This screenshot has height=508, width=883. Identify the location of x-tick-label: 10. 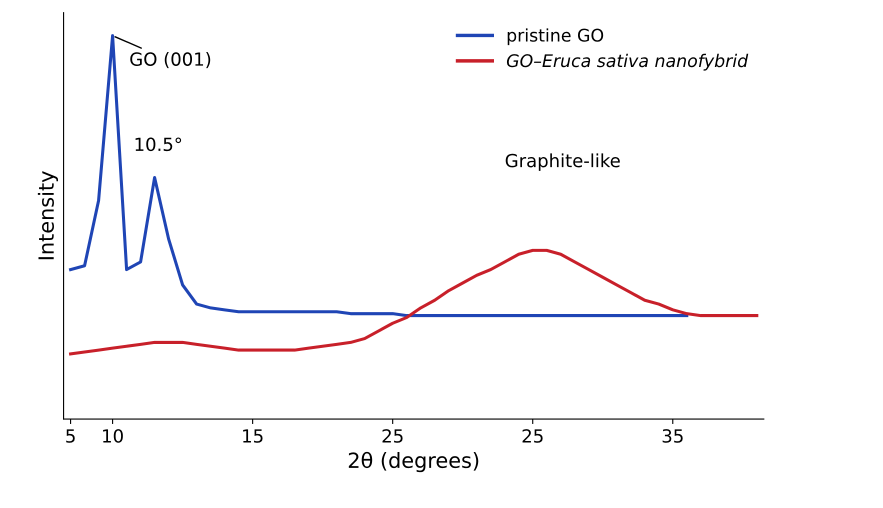
(113, 436).